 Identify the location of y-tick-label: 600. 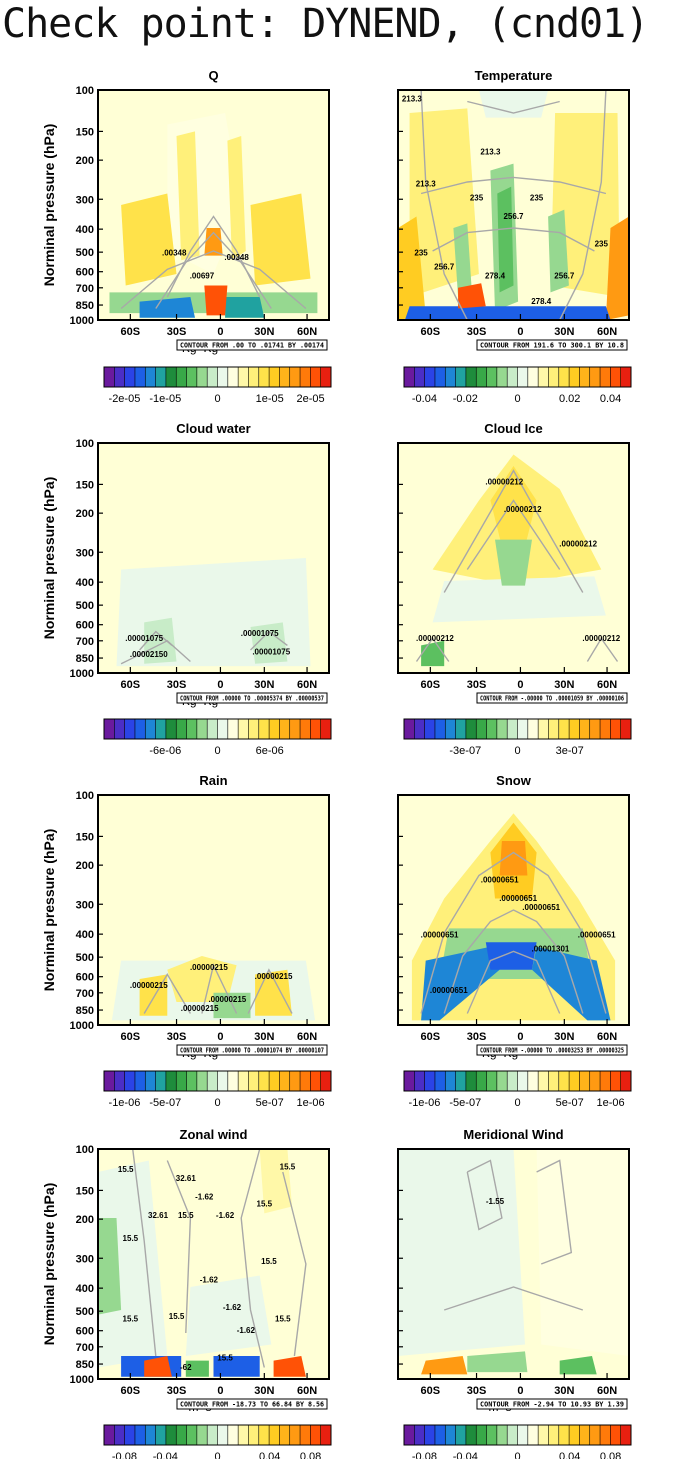
(85, 626).